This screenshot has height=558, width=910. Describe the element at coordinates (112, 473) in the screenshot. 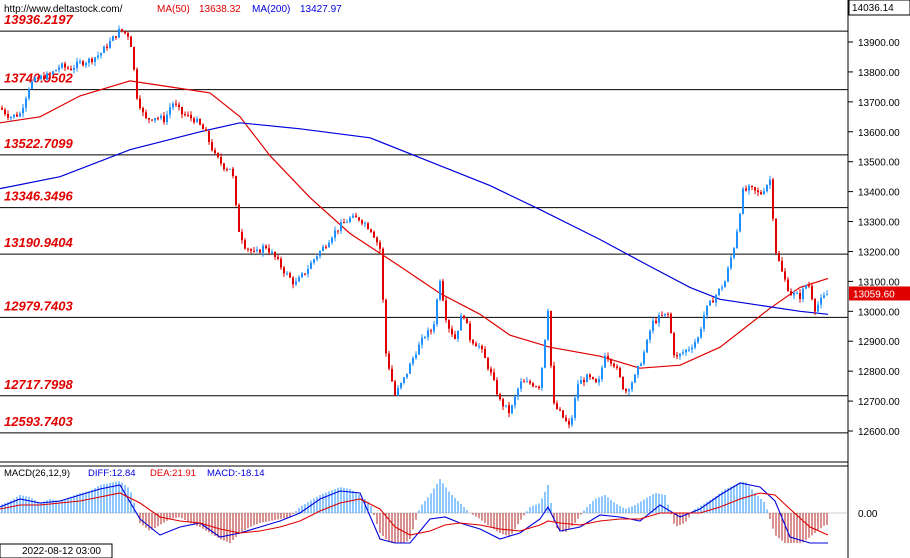

I see `macd-diff: DIFF:12.84` at that location.